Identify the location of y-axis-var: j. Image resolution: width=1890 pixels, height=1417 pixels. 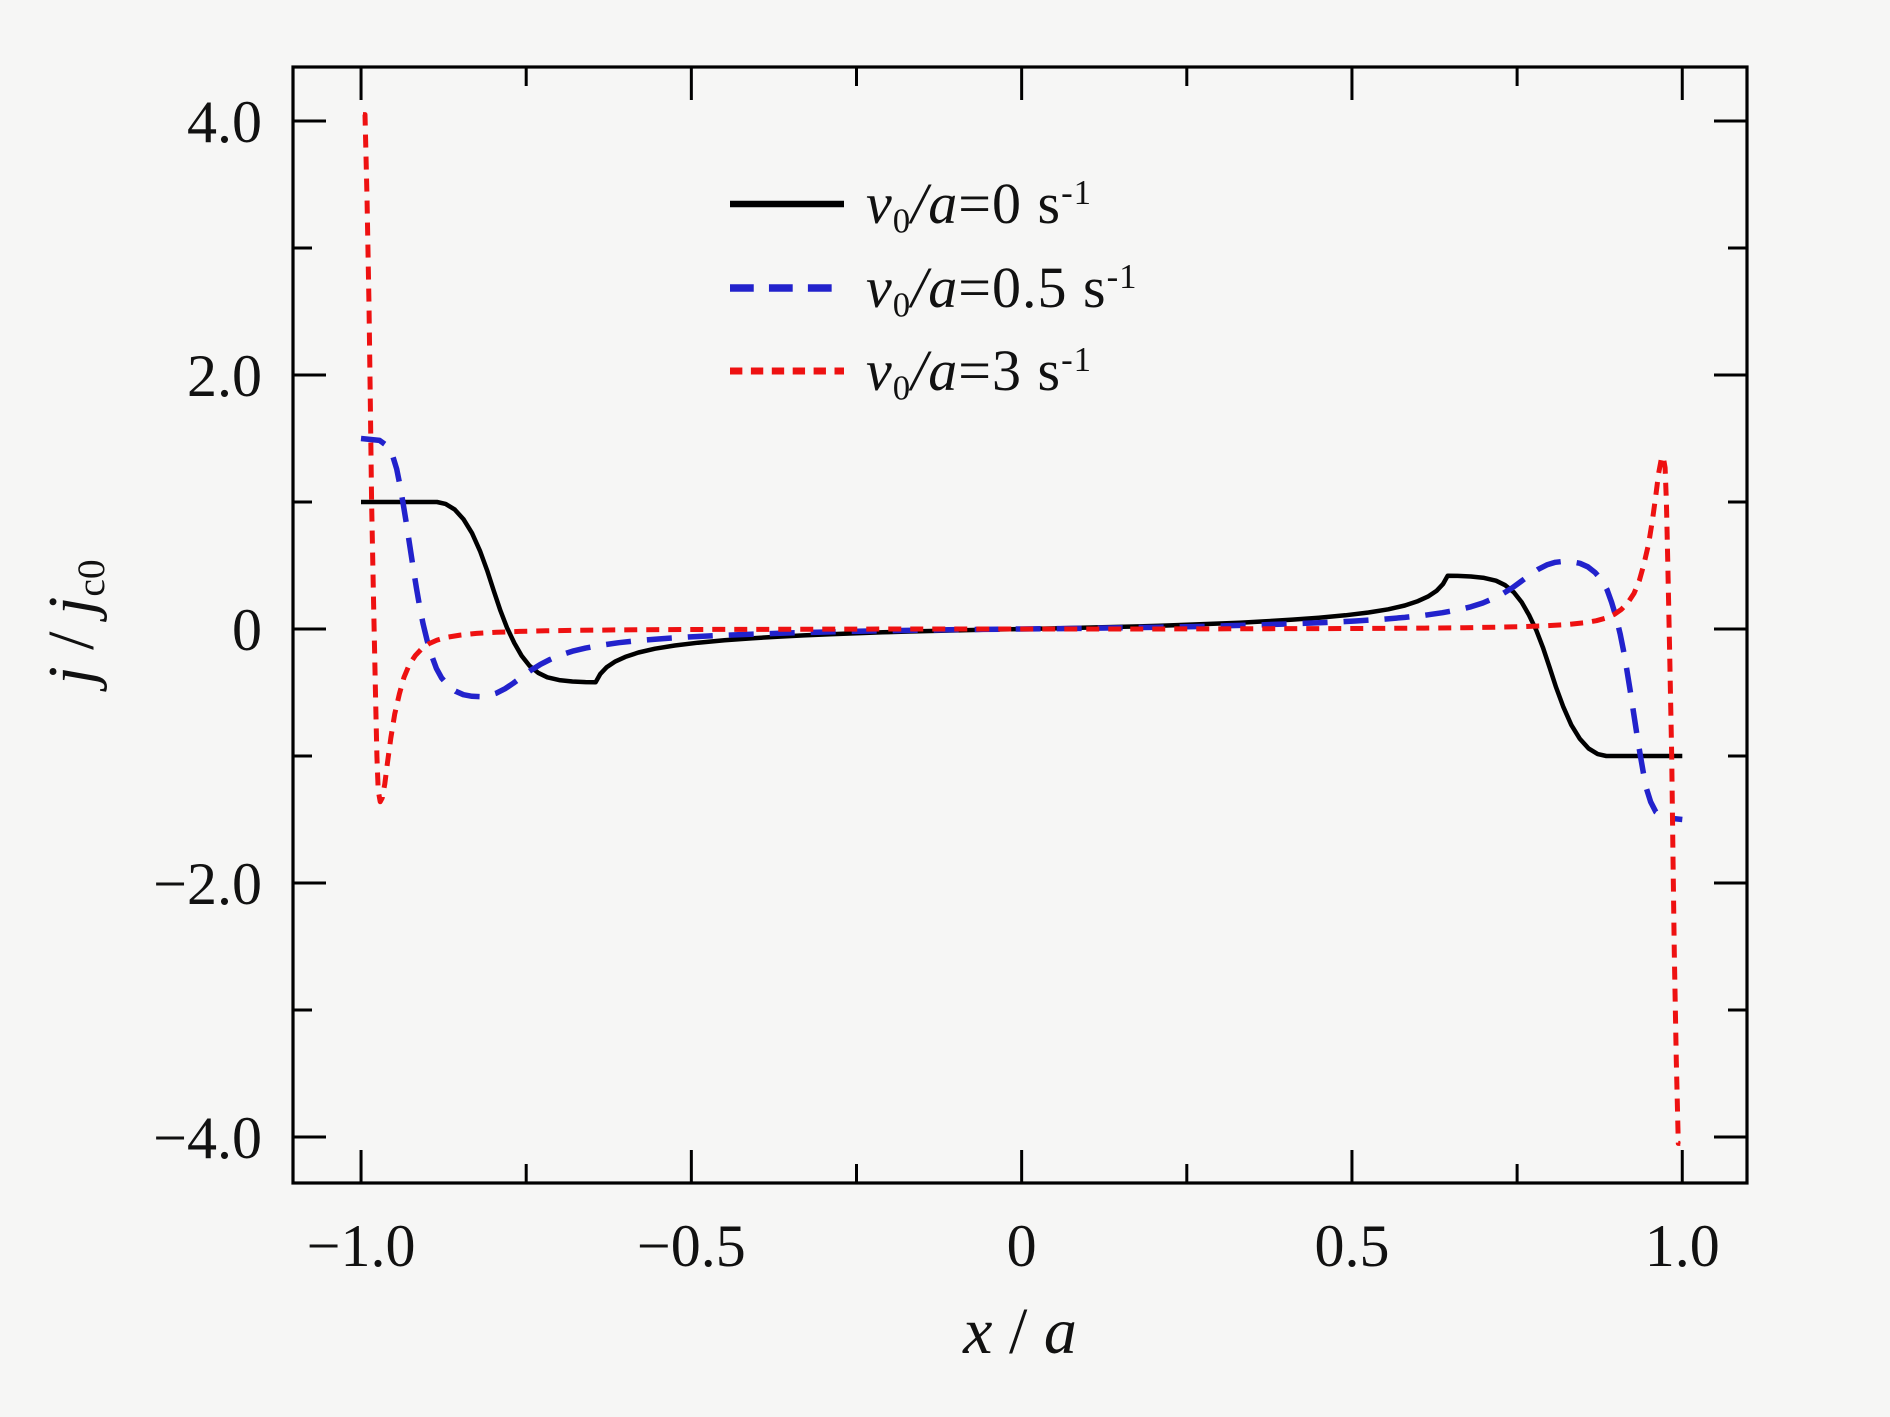
(71, 675).